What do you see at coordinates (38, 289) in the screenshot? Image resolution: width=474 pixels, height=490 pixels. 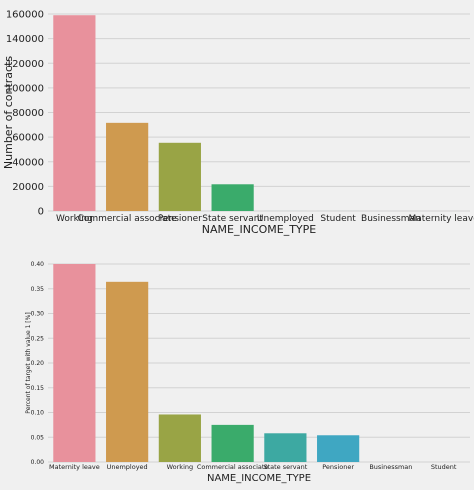 I see `y-tick-label: 0.35` at bounding box center [38, 289].